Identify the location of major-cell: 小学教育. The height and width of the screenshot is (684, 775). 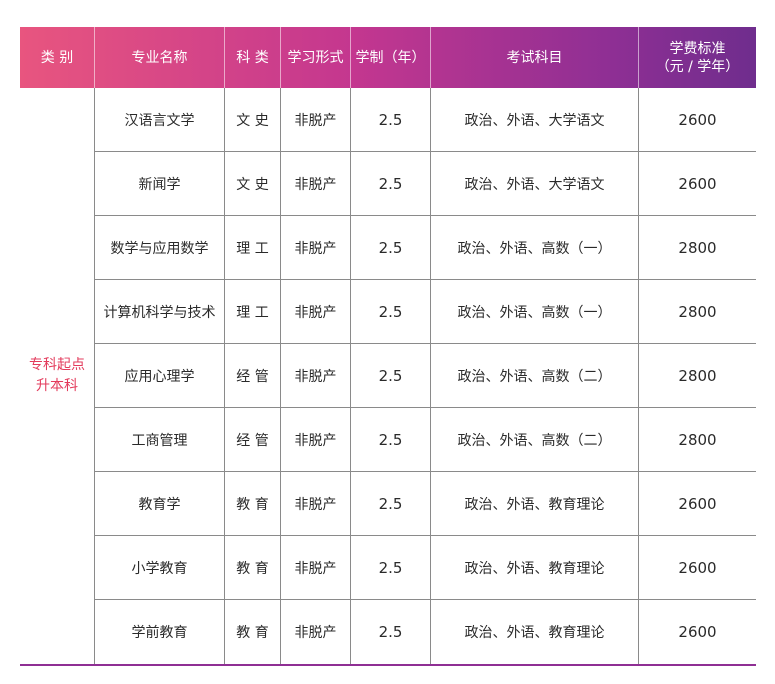
(160, 567).